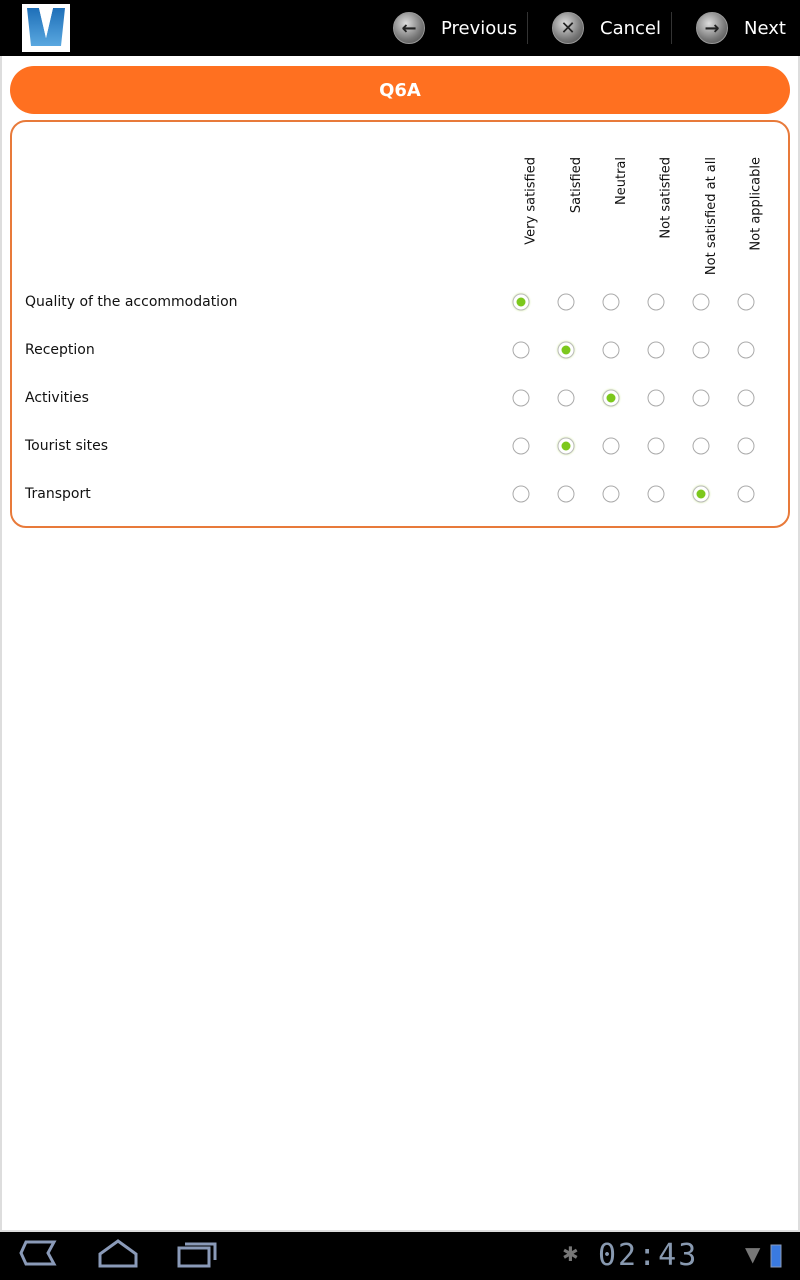  I want to click on app-logo, so click(46, 28).